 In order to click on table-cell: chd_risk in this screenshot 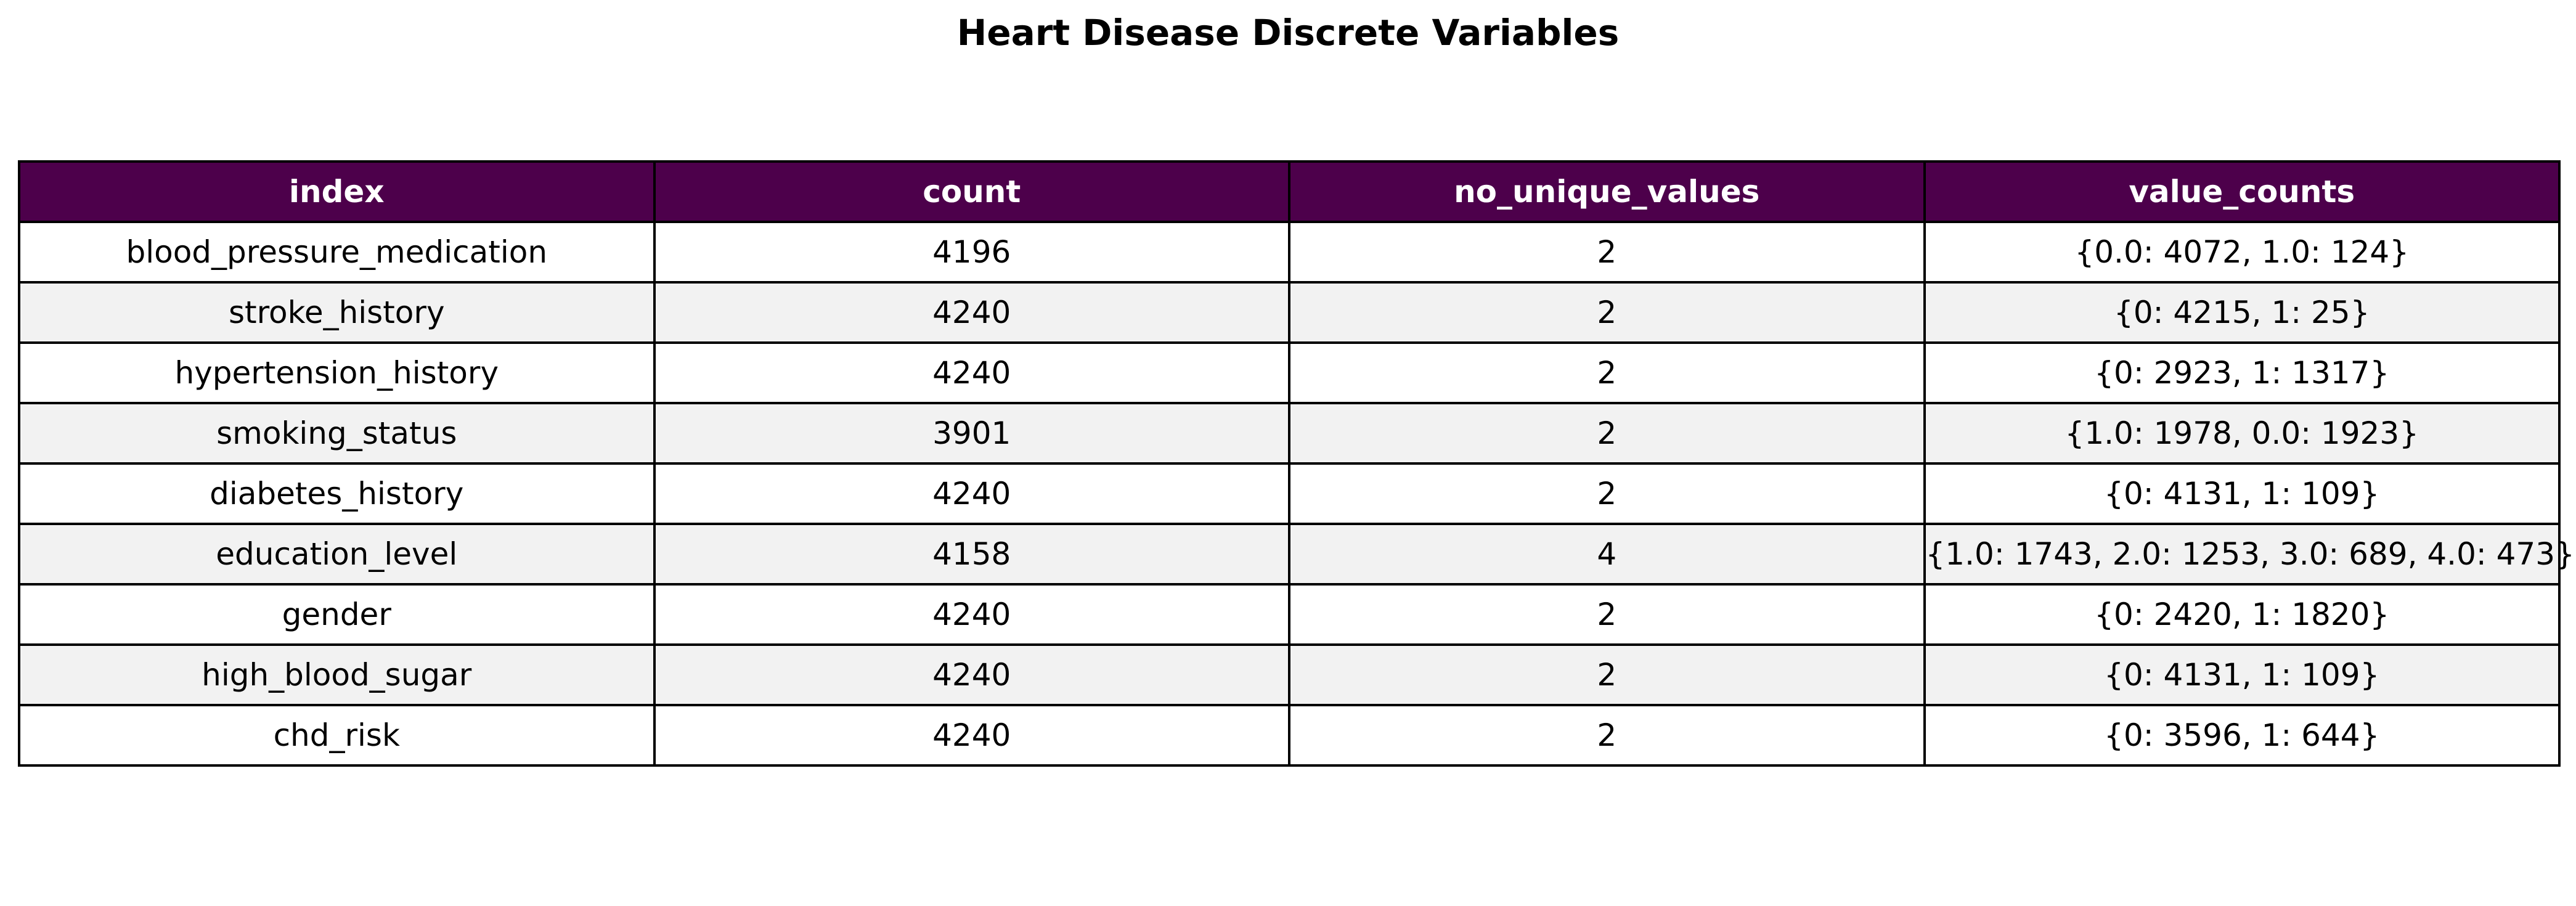, I will do `click(337, 735)`.